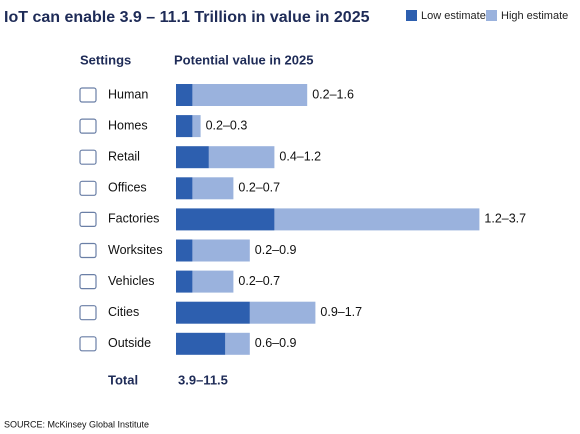  I want to click on value-label: 1.2–3.7, so click(505, 219).